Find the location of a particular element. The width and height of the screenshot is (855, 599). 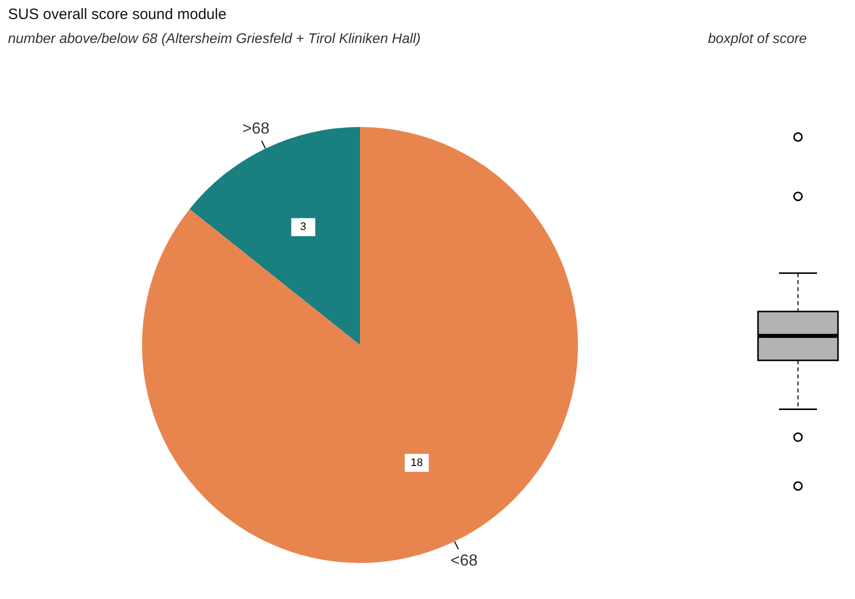

chart-subtitle: number above/below 68 (Altersheim Griesfeld + Tirol Kliniken Hall) is located at coordinates (214, 38).